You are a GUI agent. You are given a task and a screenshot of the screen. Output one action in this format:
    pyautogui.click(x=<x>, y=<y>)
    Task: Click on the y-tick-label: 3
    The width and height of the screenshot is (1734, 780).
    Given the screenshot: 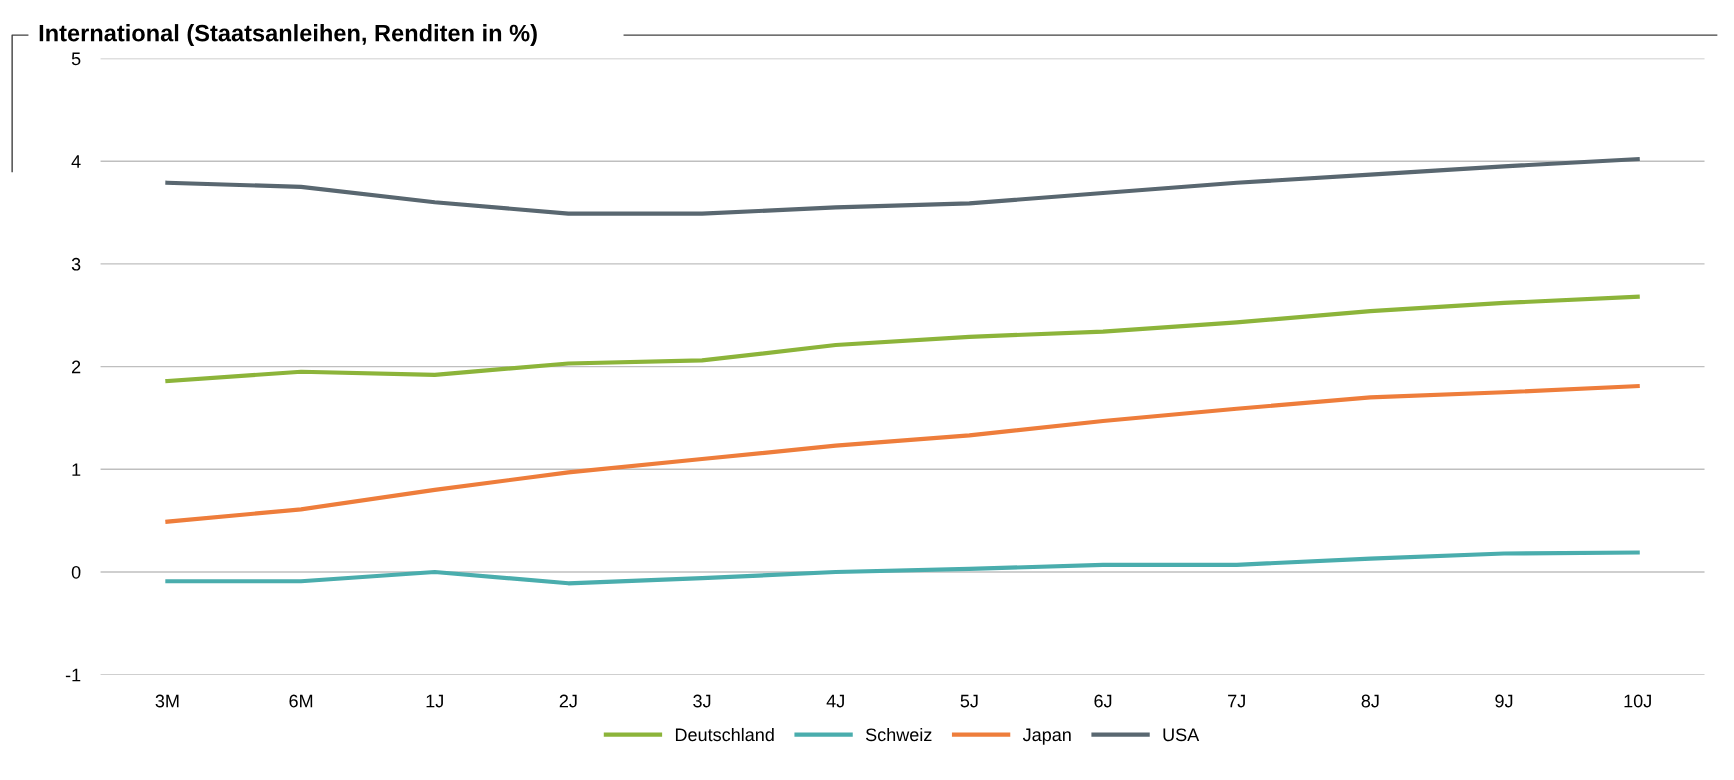 What is the action you would take?
    pyautogui.click(x=76, y=264)
    